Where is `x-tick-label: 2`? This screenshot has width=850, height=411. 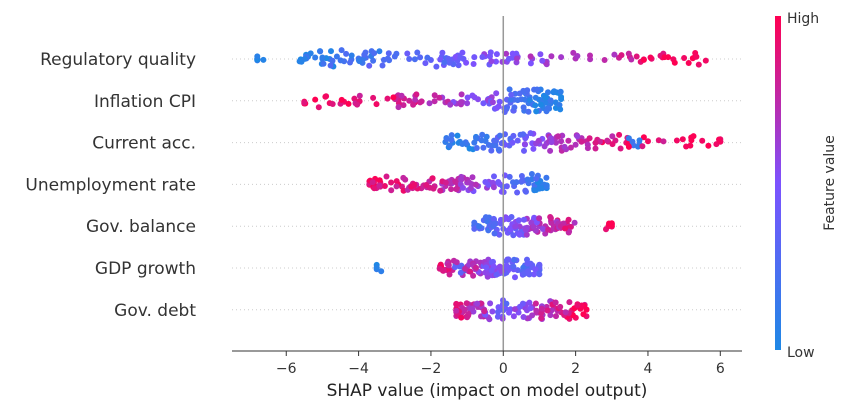
x-tick-label: 2 is located at coordinates (575, 369).